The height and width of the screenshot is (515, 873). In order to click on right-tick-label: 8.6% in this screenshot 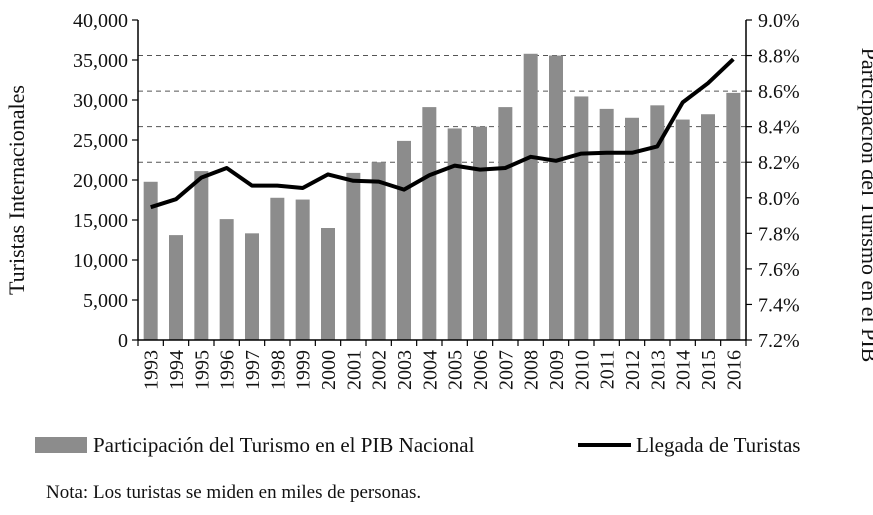, I will do `click(779, 92)`.